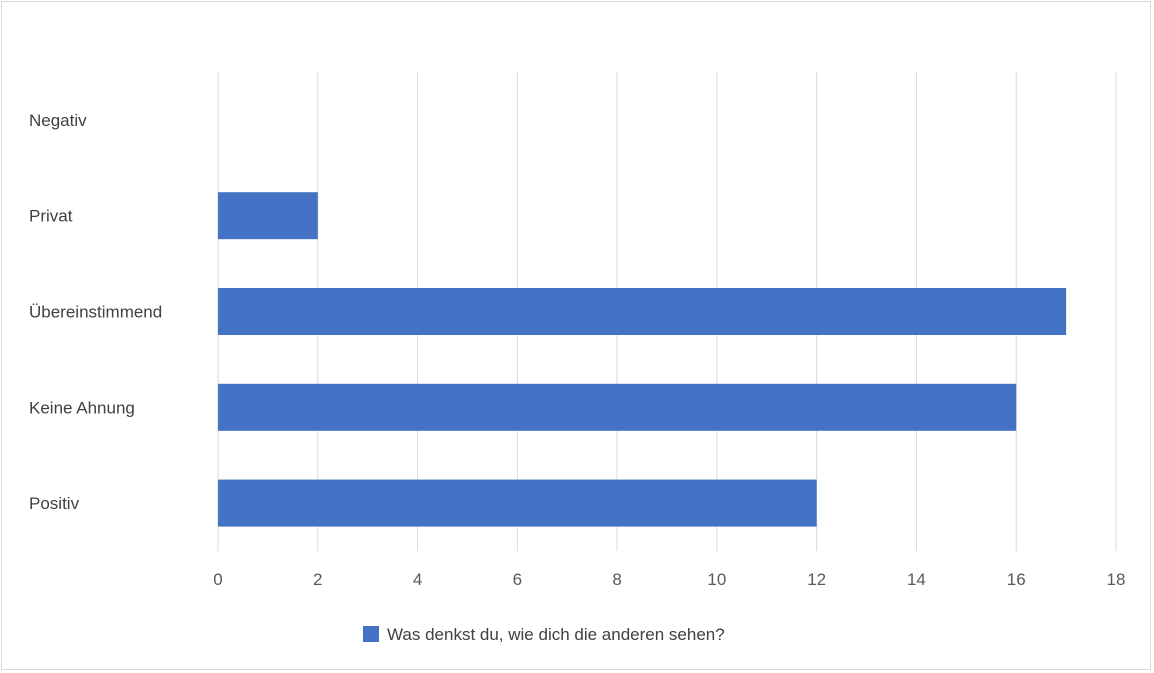 This screenshot has height=673, width=1154. What do you see at coordinates (58, 120) in the screenshot?
I see `category-label-negativ: Negativ` at bounding box center [58, 120].